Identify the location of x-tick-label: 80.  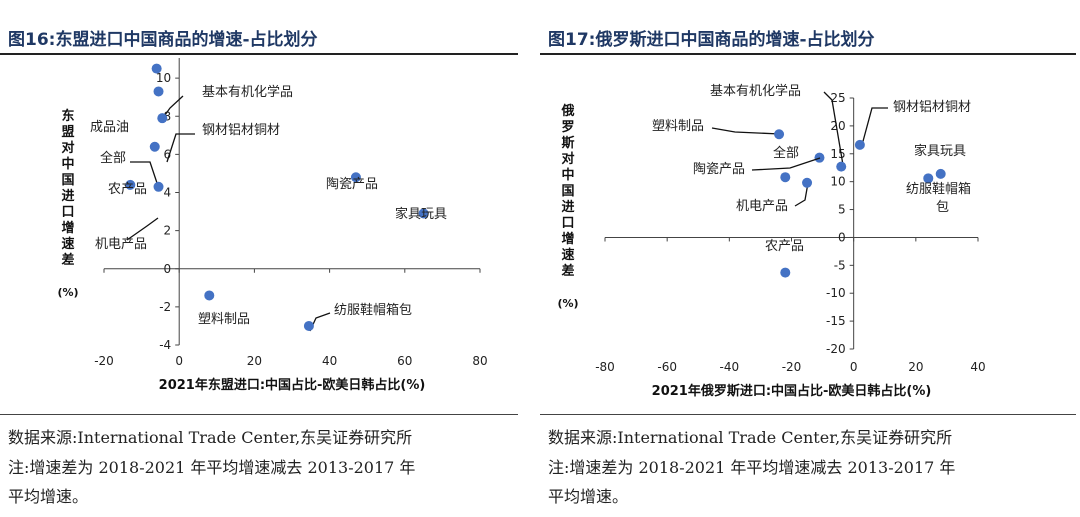
(479, 361).